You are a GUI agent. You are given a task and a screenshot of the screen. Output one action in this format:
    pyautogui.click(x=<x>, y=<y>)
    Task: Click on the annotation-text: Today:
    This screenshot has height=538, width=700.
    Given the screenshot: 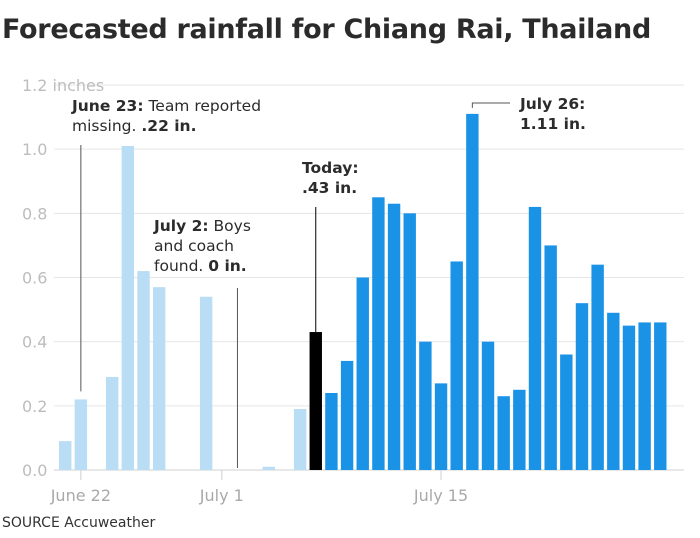 What is the action you would take?
    pyautogui.click(x=330, y=168)
    